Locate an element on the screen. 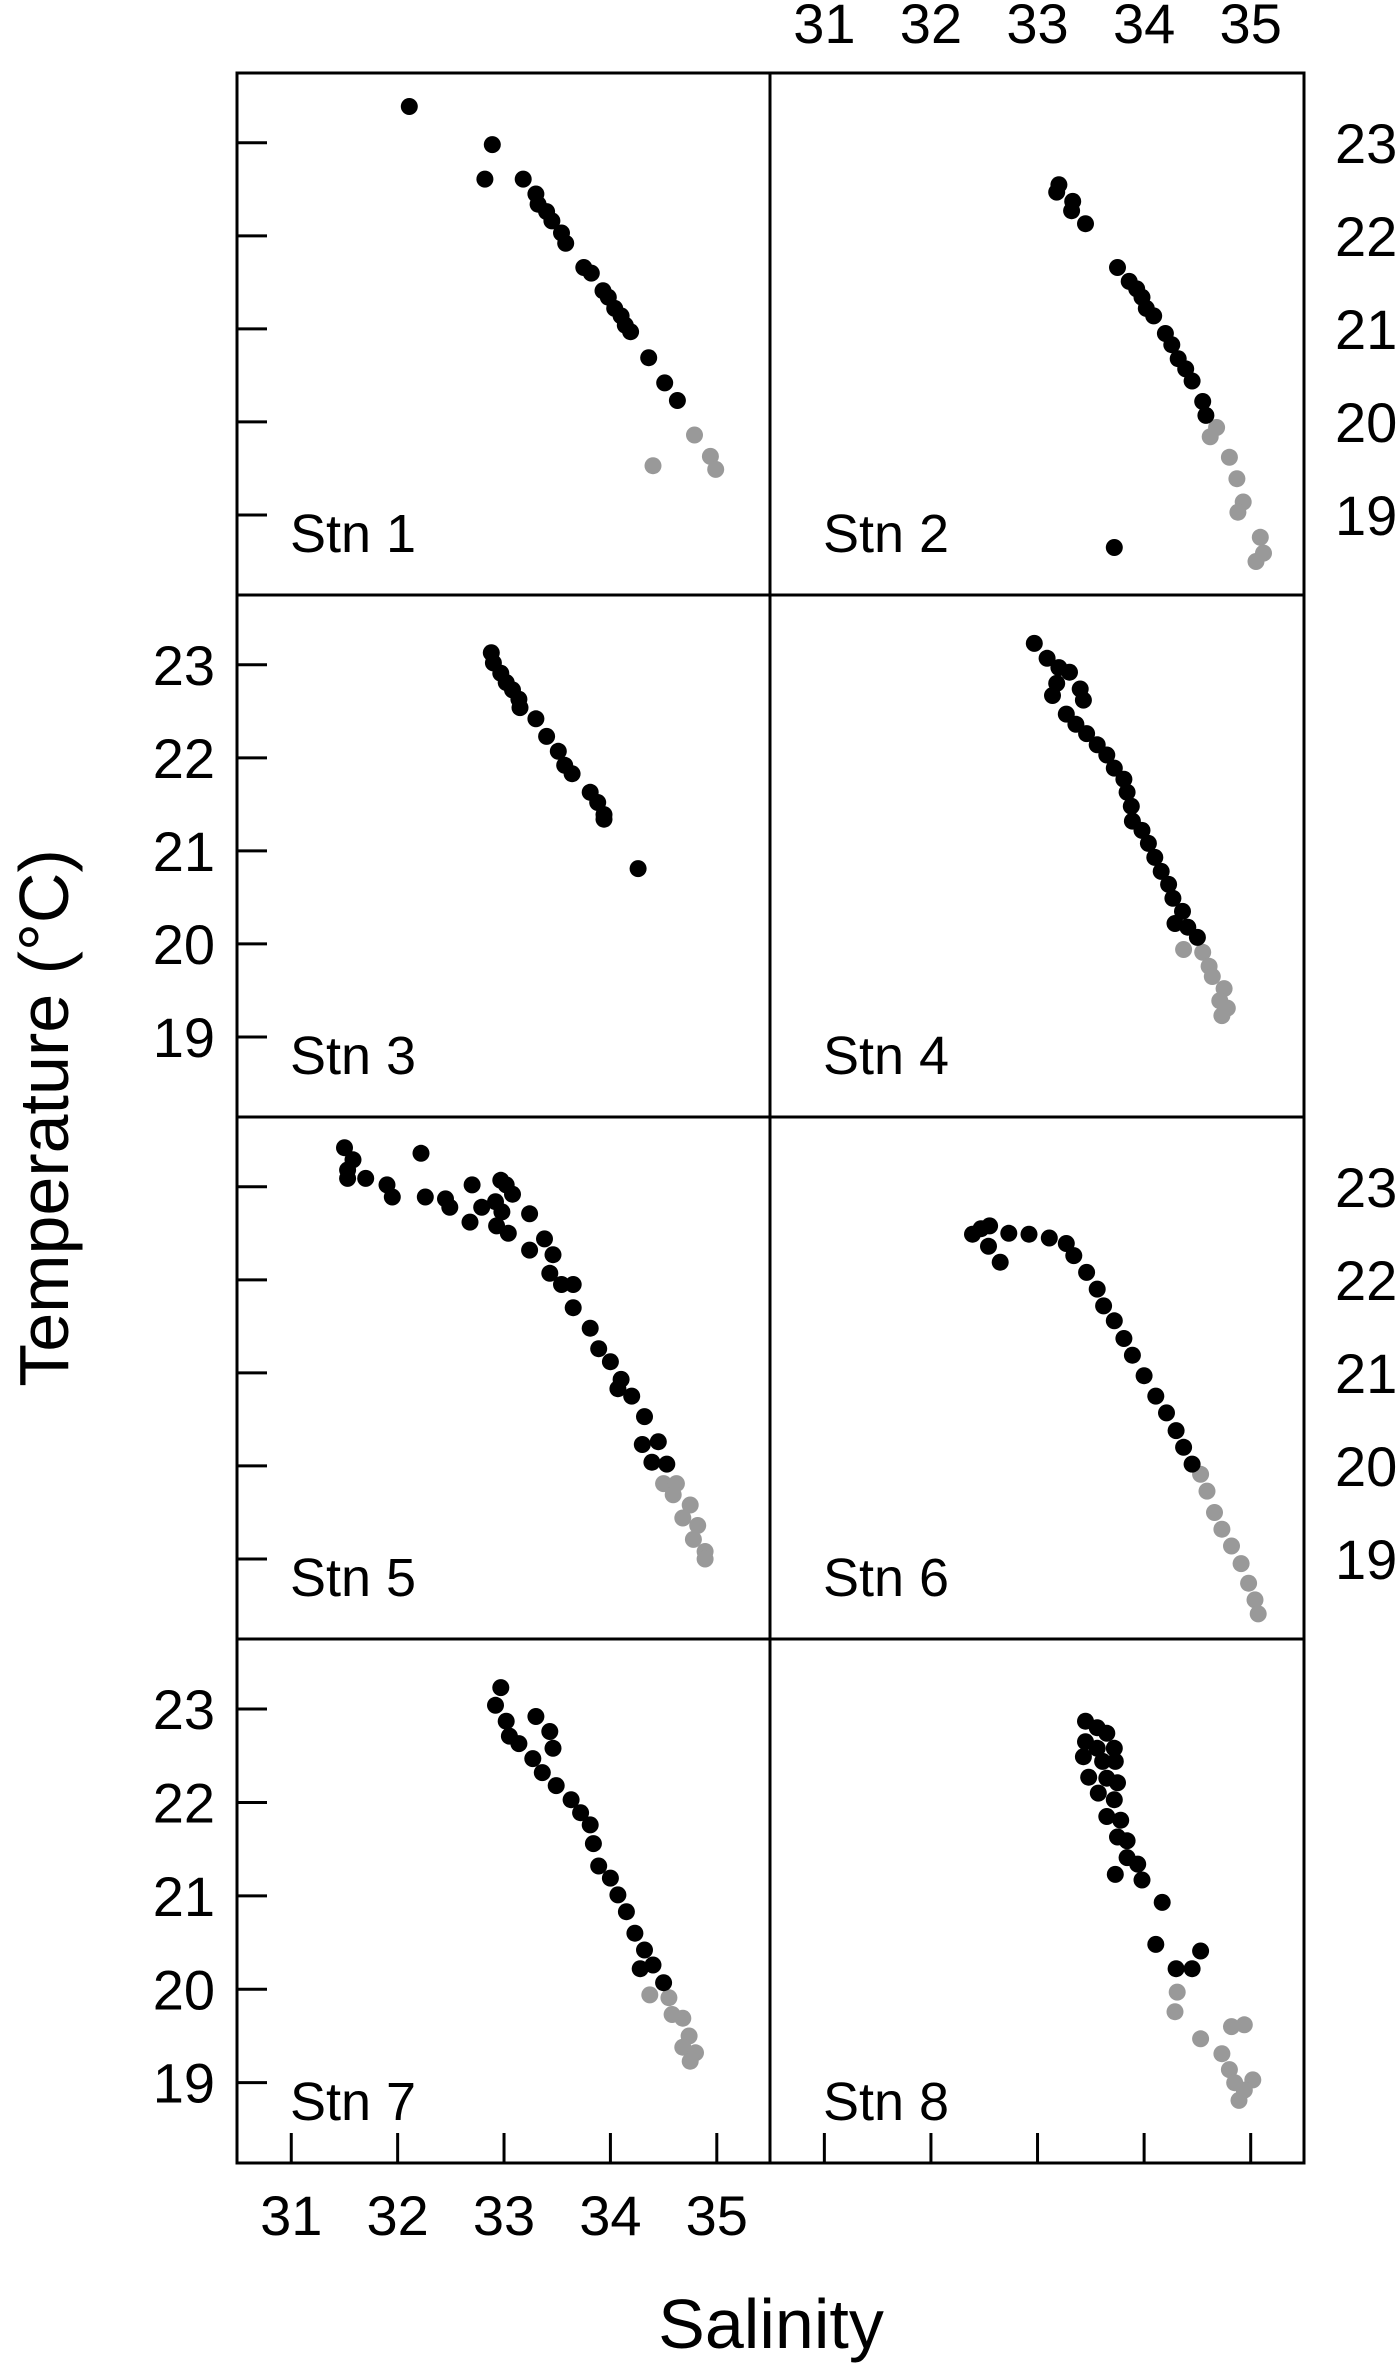 This screenshot has width=1400, height=2371. x-tick-label-top: 31 is located at coordinates (824, 27).